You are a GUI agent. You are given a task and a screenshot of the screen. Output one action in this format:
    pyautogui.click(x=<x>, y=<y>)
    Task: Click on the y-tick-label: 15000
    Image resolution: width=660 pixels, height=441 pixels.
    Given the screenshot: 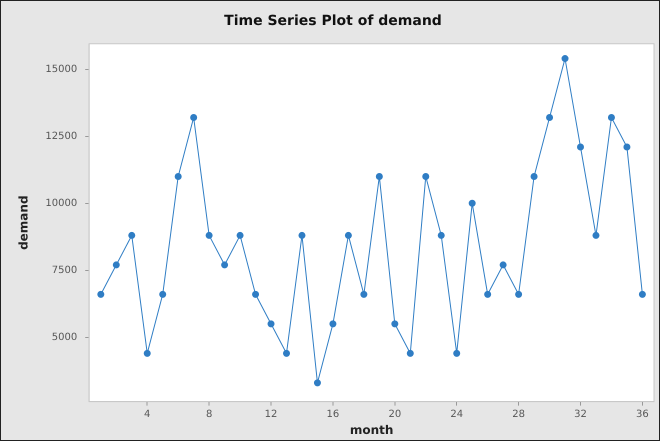 What is the action you would take?
    pyautogui.click(x=61, y=69)
    